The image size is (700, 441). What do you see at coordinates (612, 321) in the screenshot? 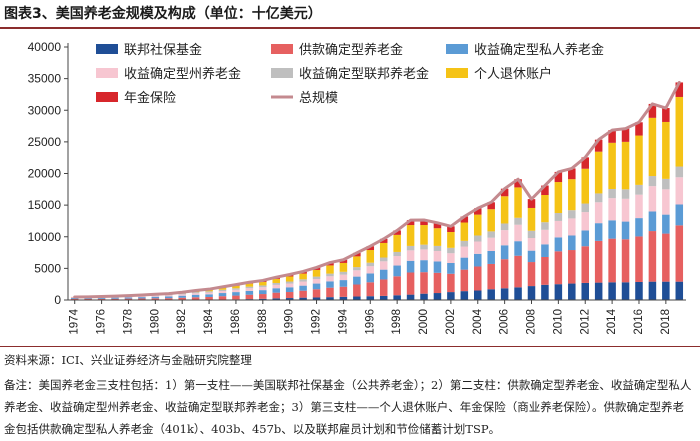
I see `x-tick-label: 2014` at bounding box center [612, 321].